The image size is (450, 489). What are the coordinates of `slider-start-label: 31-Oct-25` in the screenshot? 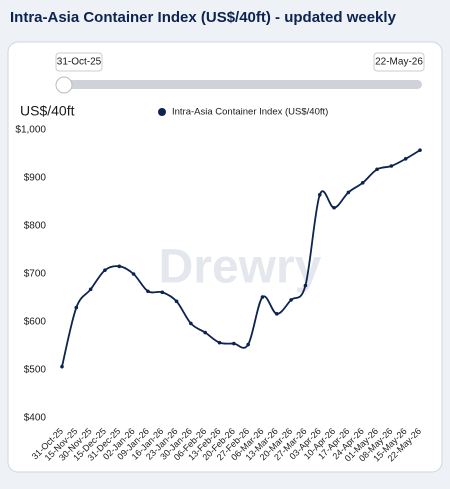 It's located at (79, 62).